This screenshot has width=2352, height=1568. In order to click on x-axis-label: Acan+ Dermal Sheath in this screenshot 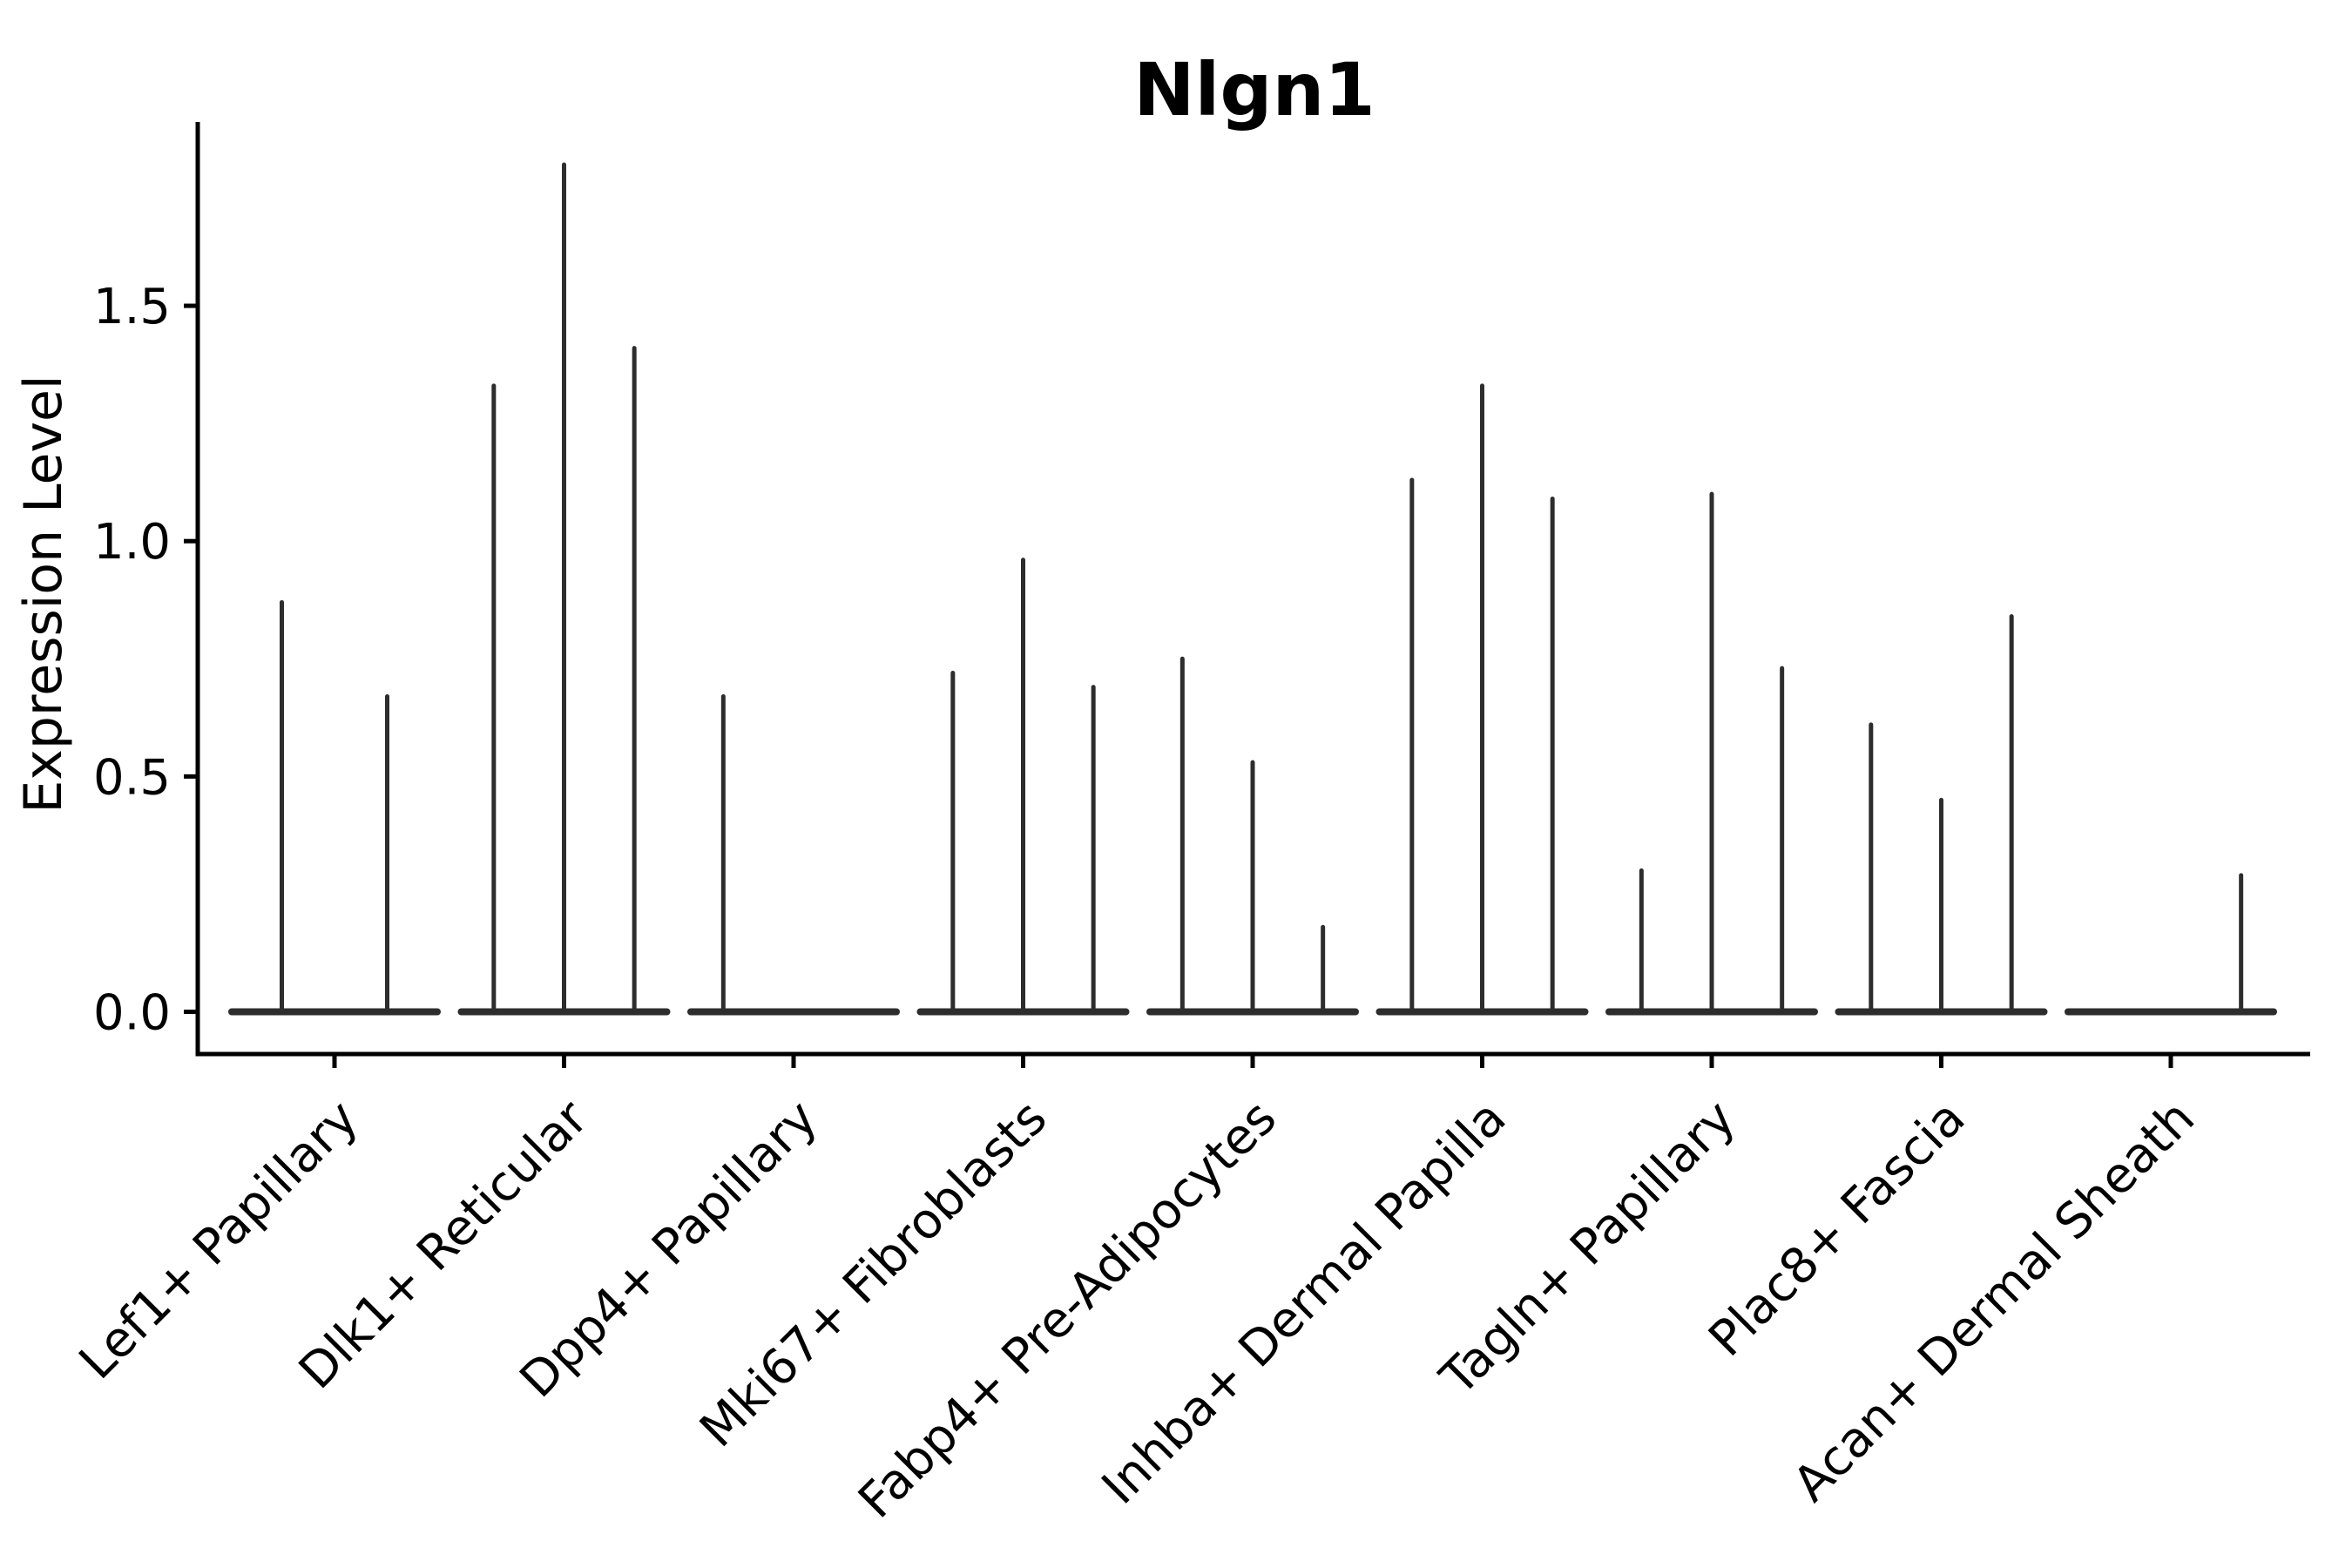, I will do `click(1994, 1301)`.